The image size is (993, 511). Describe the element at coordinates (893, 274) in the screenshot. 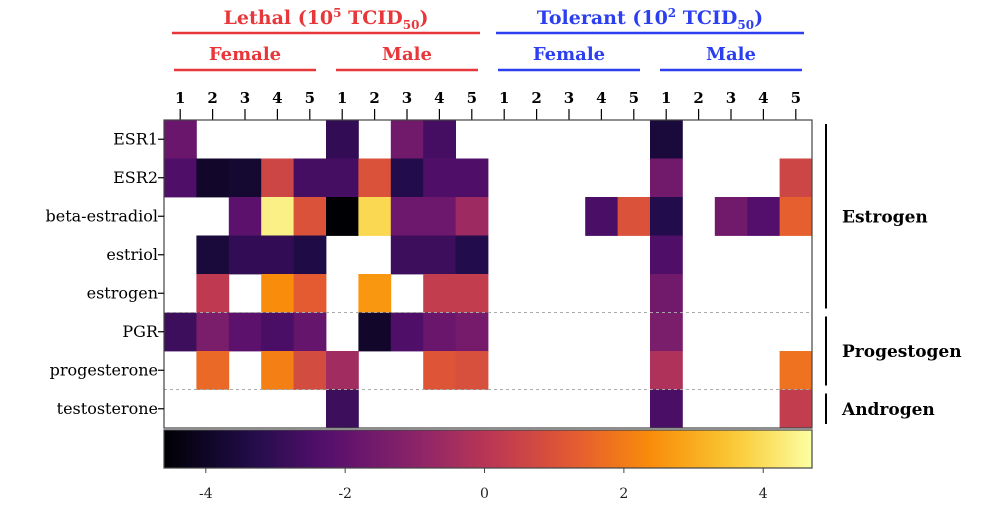

I see `row-group-labels: Estrogen Progestogen Androgen` at that location.